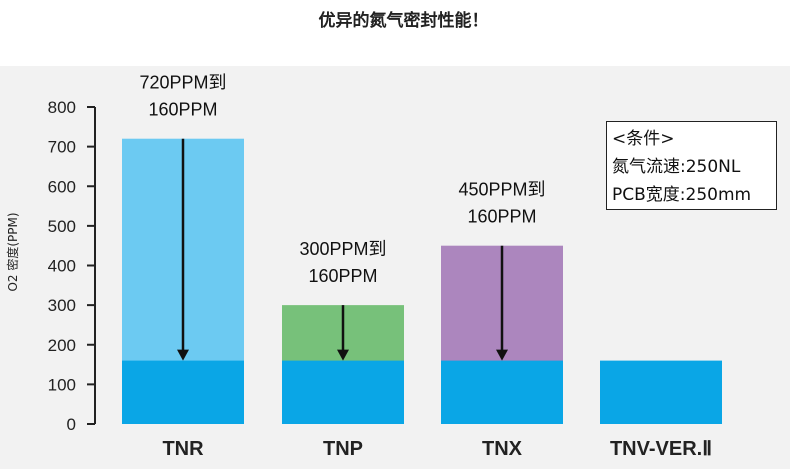 The width and height of the screenshot is (807, 469). I want to click on annotation-label-0: 720PPM到, so click(182, 83).